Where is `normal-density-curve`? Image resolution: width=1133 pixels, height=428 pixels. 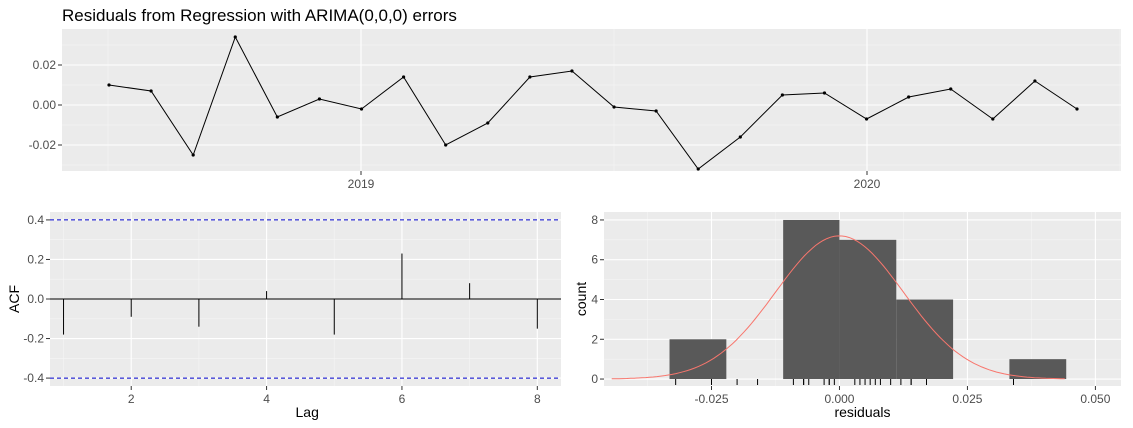 normal-density-curve is located at coordinates (838, 307).